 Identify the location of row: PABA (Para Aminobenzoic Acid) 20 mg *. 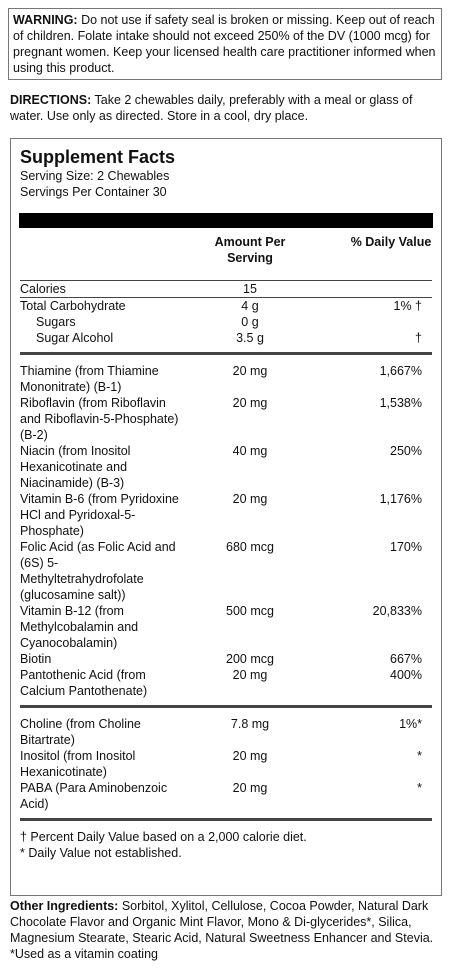
(226, 796).